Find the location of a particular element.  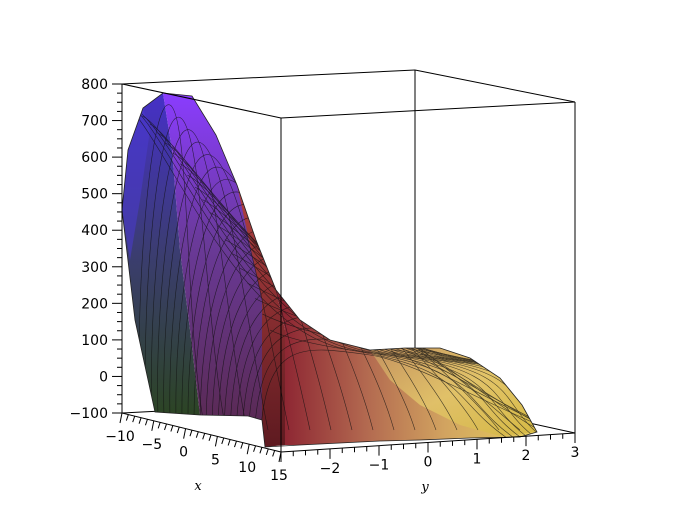

z-tick-label: 500 is located at coordinates (94, 195).